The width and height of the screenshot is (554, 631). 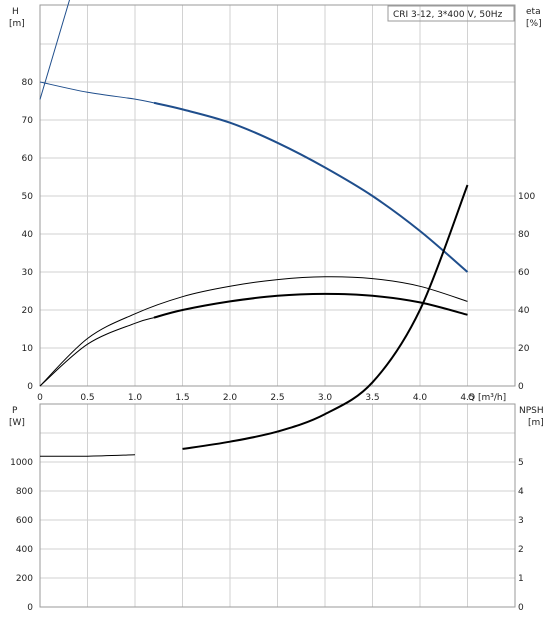 I want to click on series-line-1-2-lead, so click(x=87, y=455).